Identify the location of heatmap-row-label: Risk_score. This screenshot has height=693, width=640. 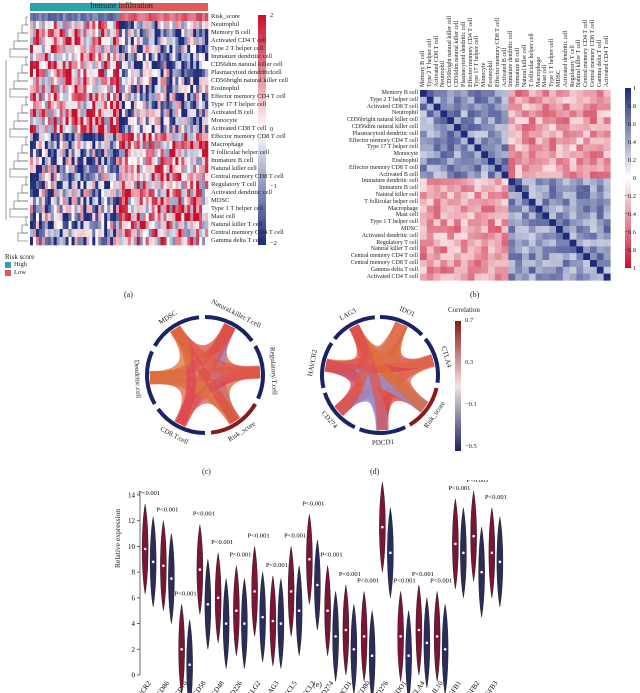
(225, 16).